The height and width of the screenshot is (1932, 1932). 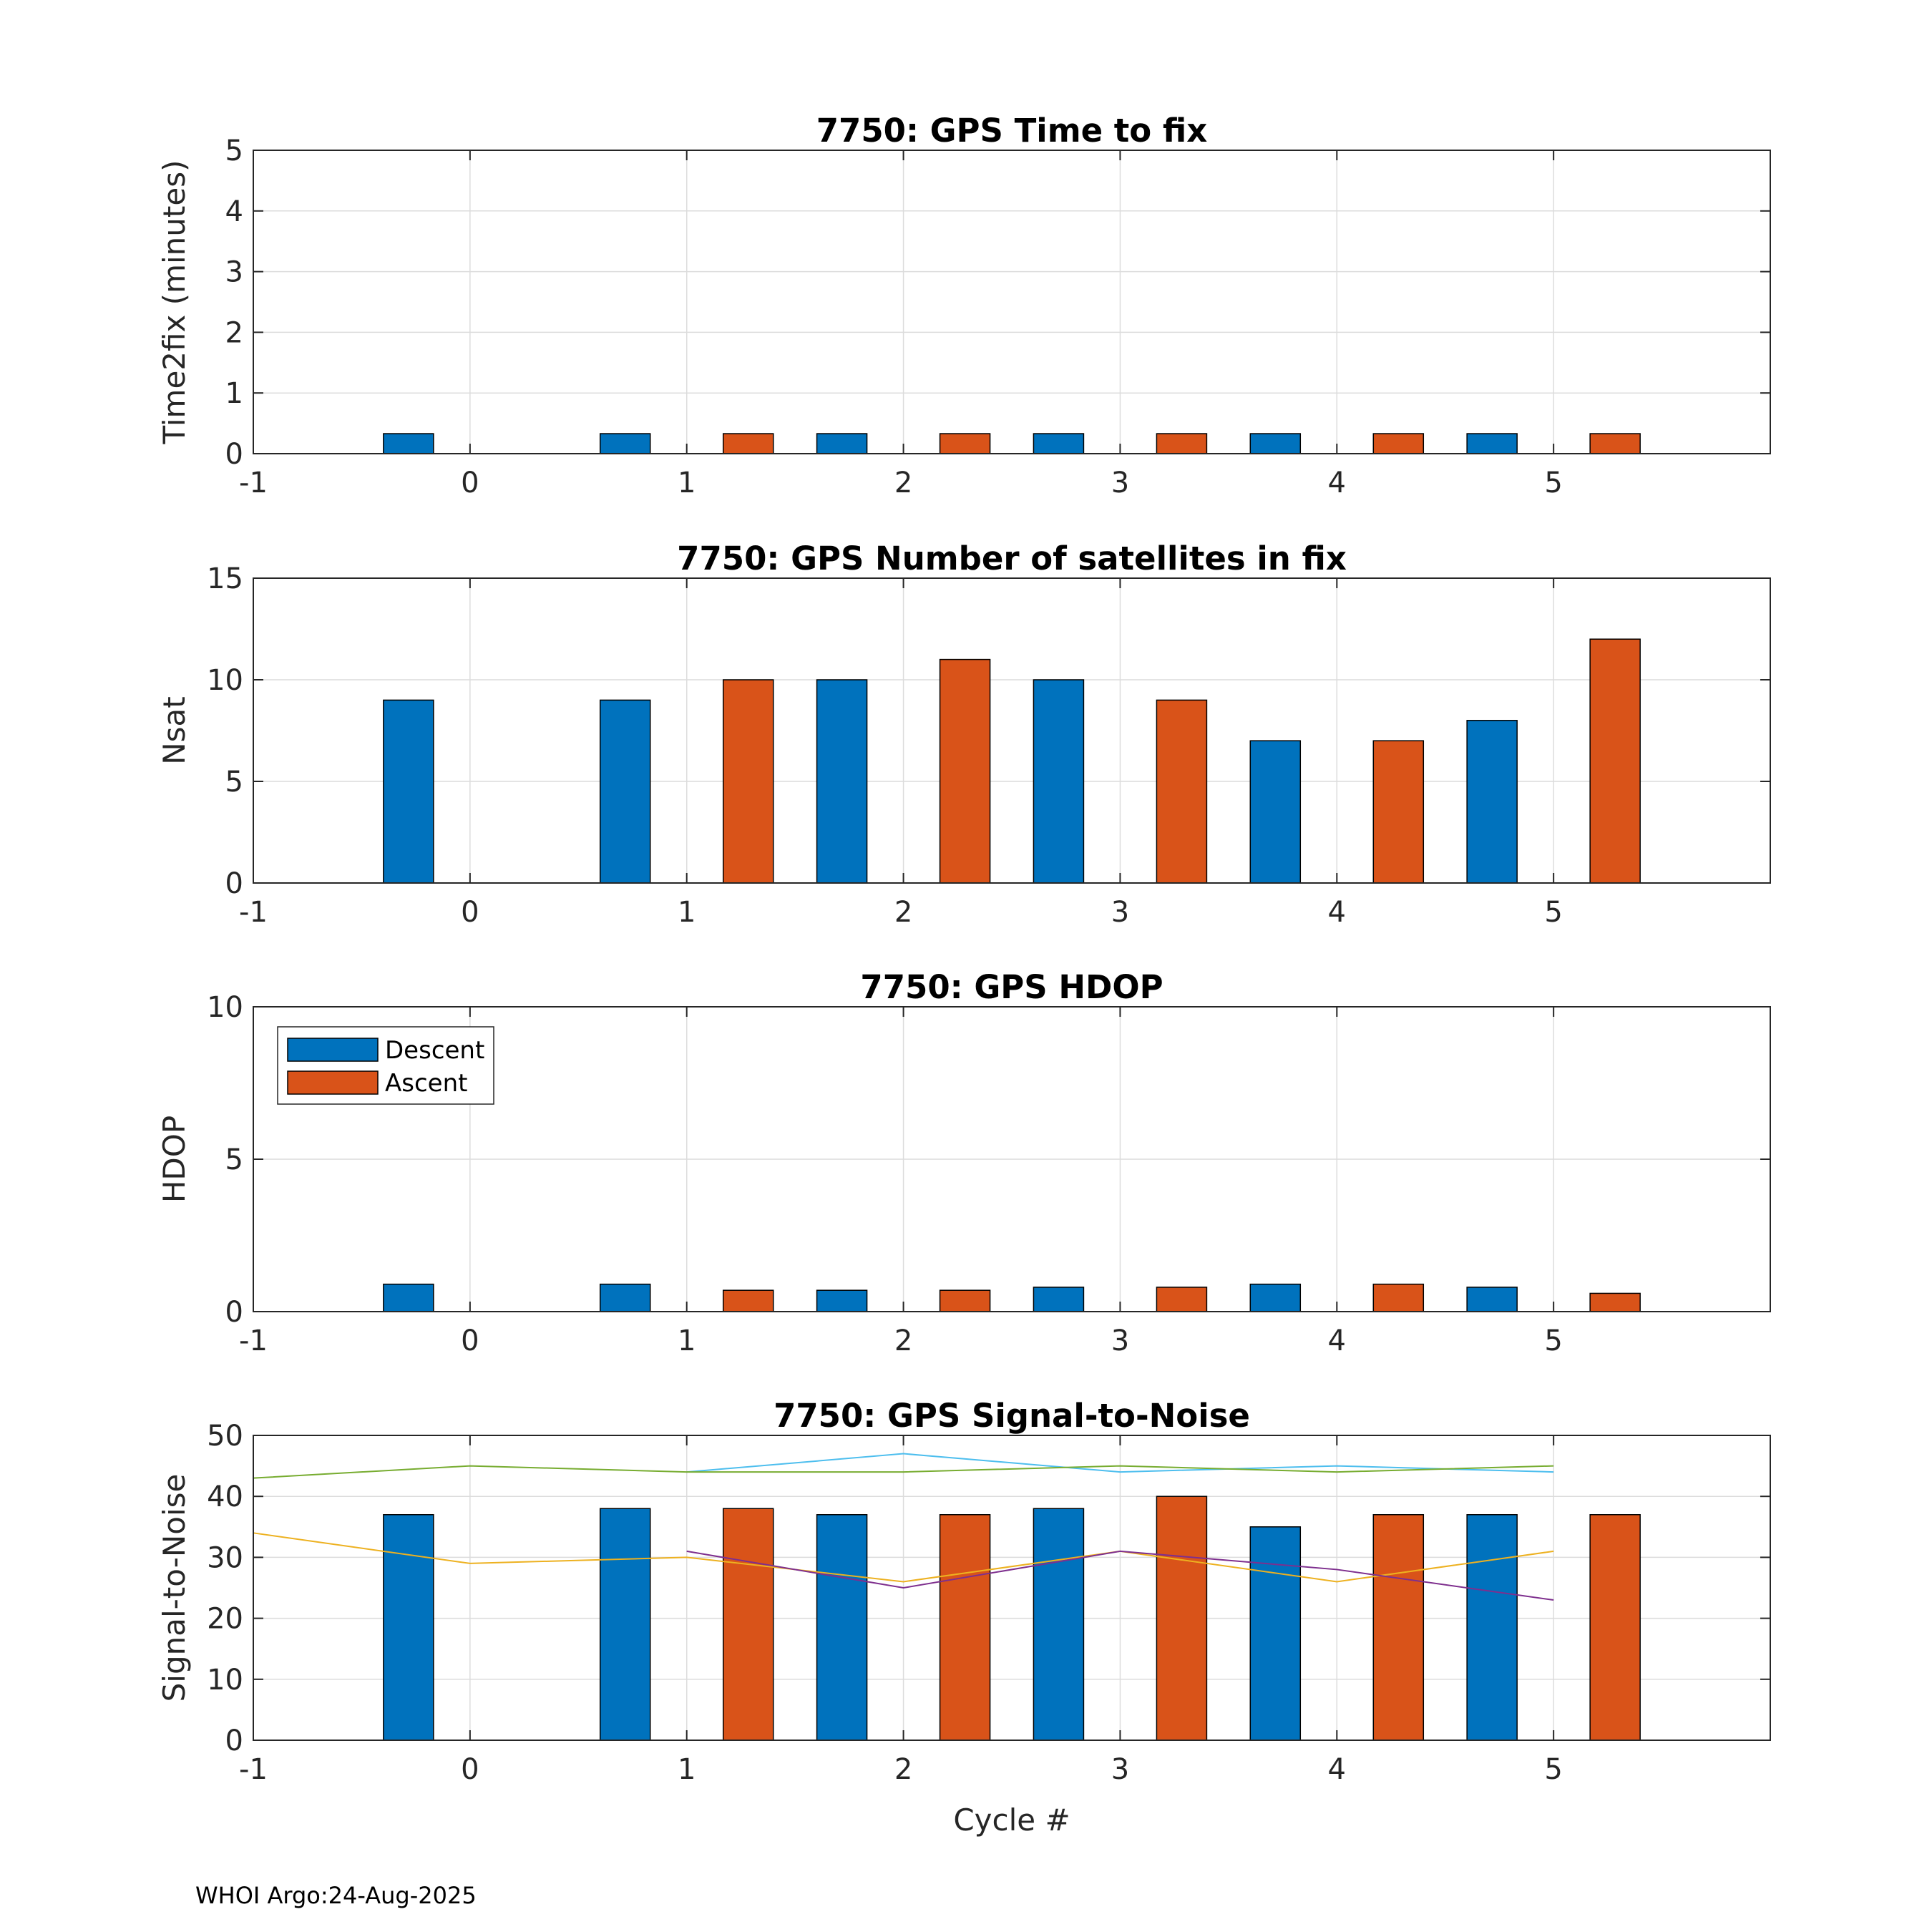 I want to click on y-tick-label: 30, so click(x=225, y=1557).